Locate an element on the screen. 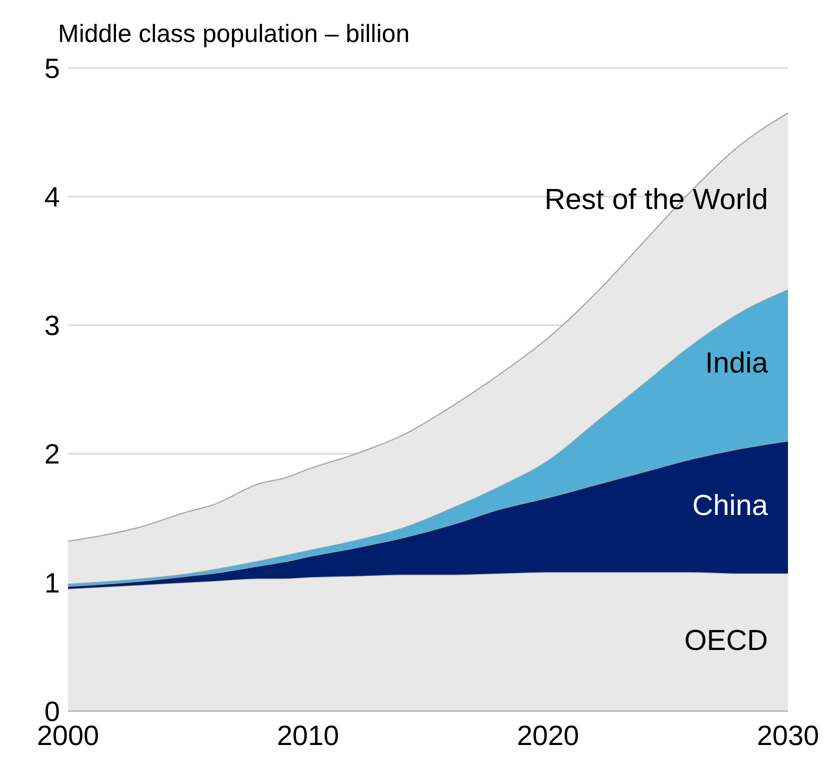 Image resolution: width=836 pixels, height=769 pixels. y-tick-label: 5 is located at coordinates (52, 68).